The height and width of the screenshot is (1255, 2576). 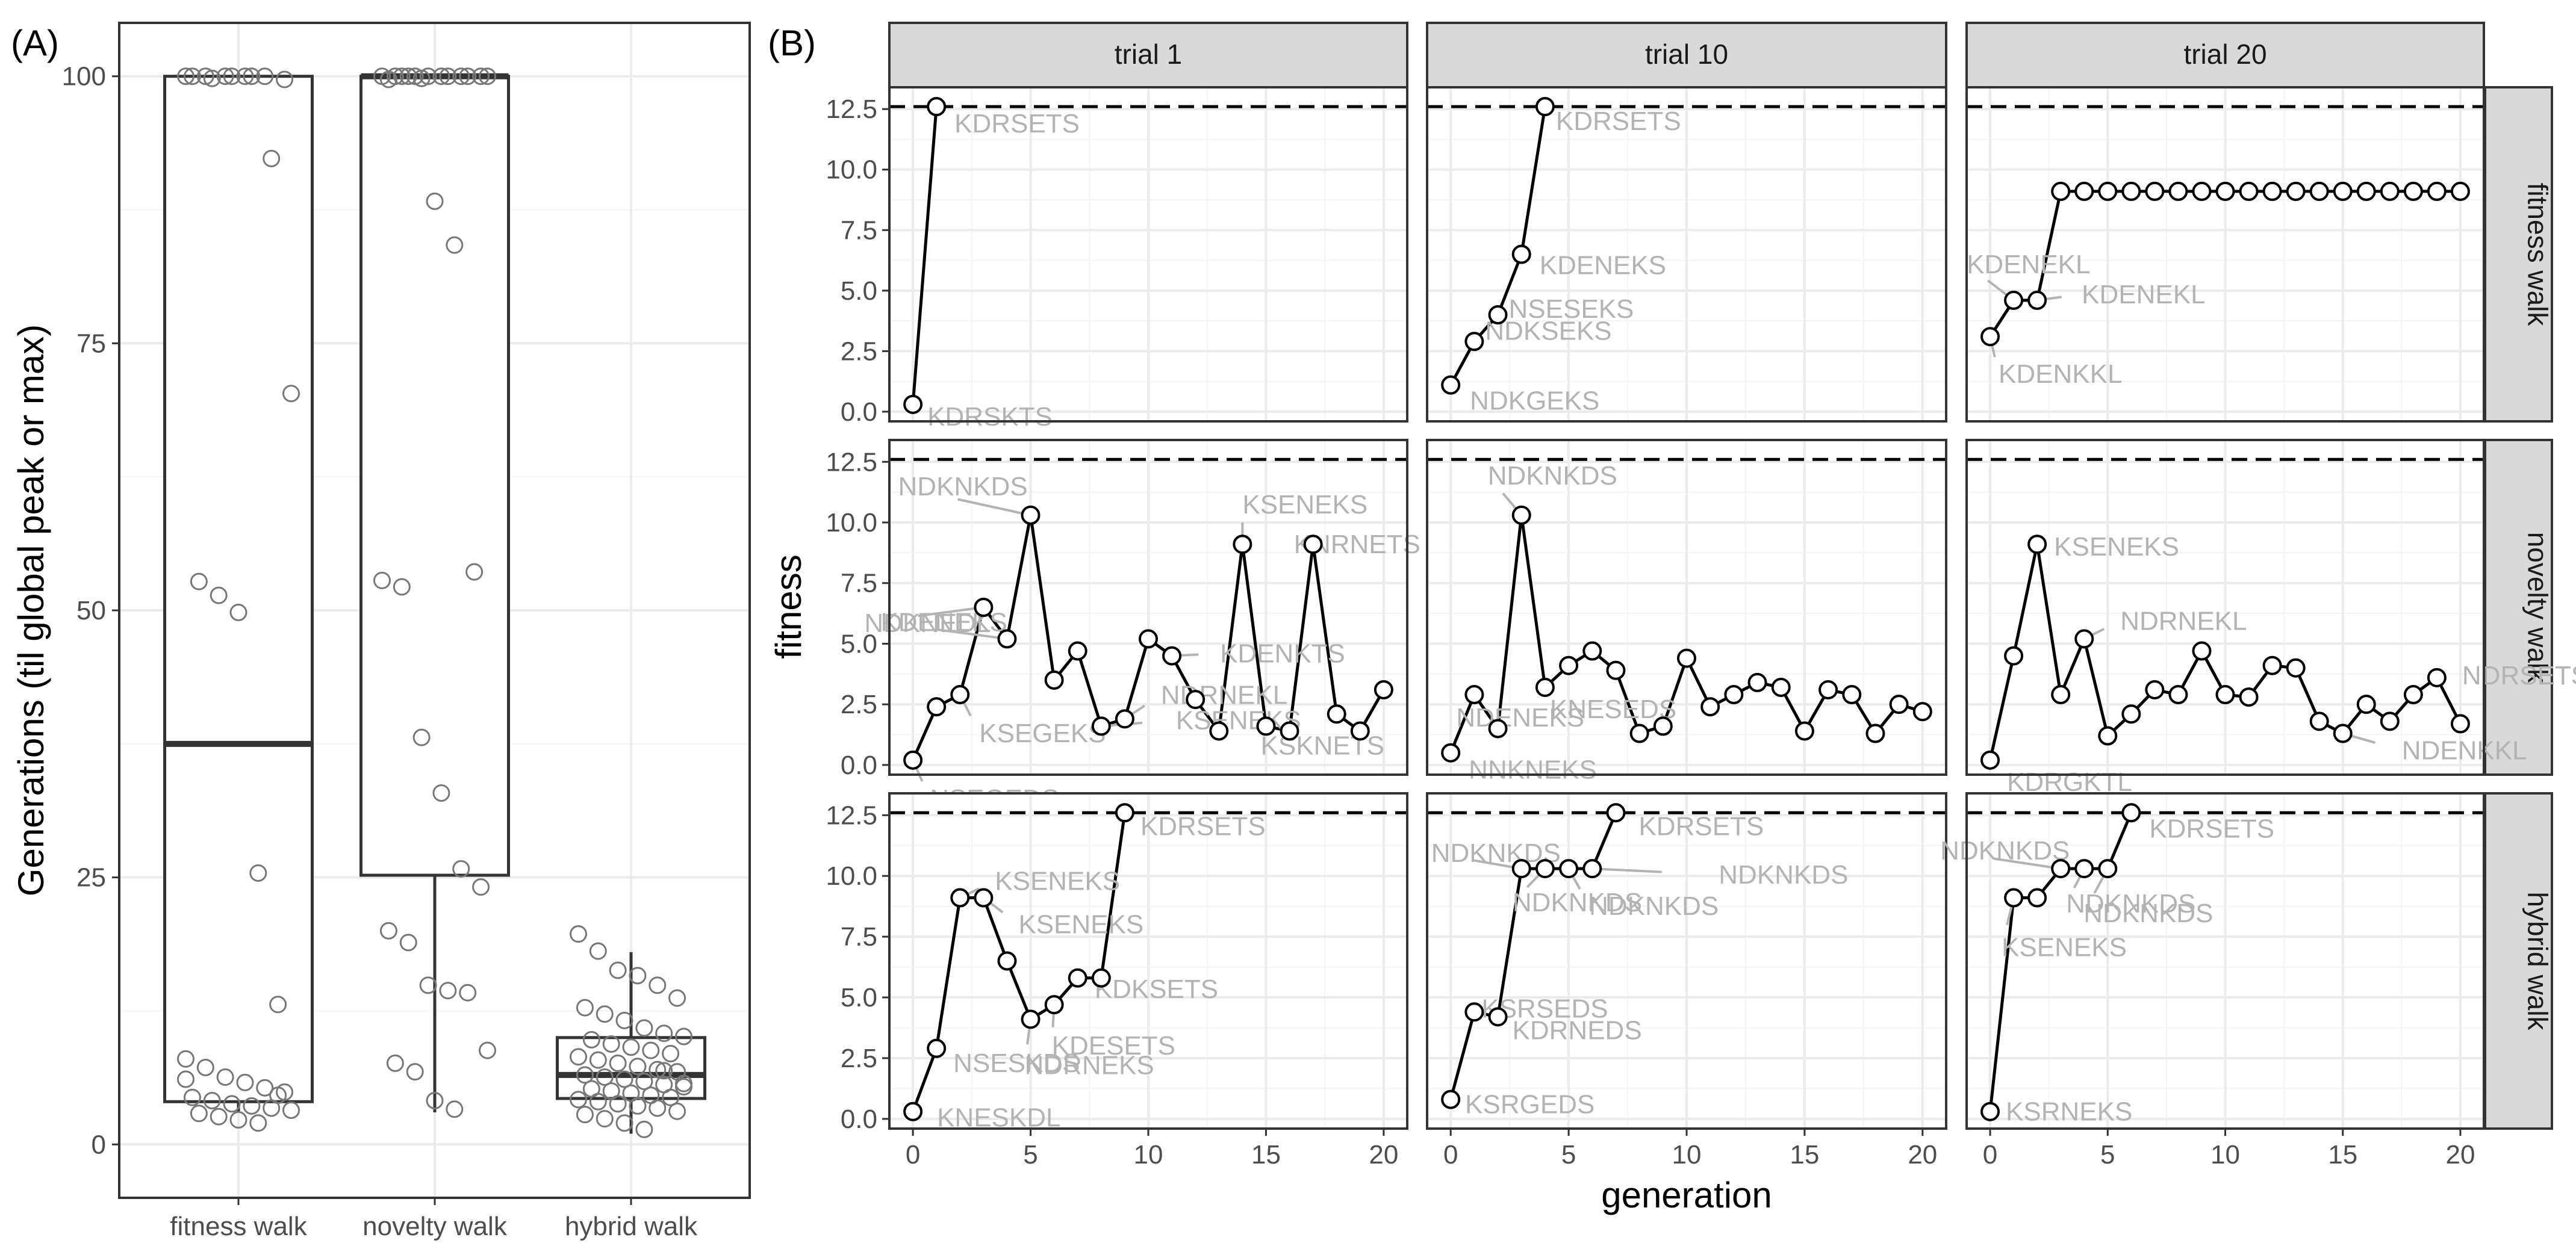 What do you see at coordinates (1042, 734) in the screenshot?
I see `point-label: KSEGEKS` at bounding box center [1042, 734].